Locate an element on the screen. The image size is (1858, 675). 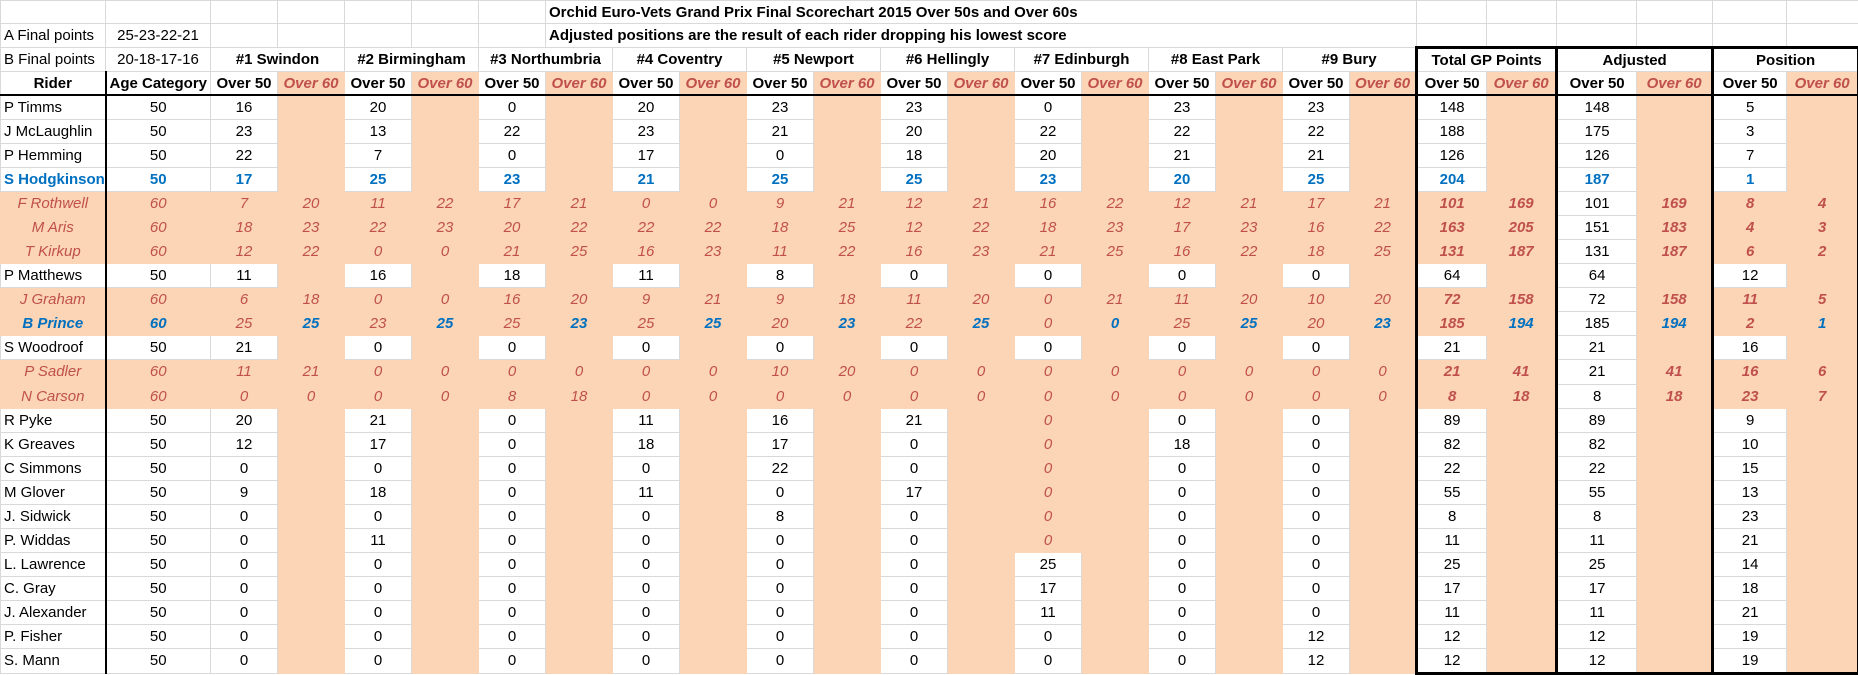
adjusted-cell: 185 is located at coordinates (1596, 324).